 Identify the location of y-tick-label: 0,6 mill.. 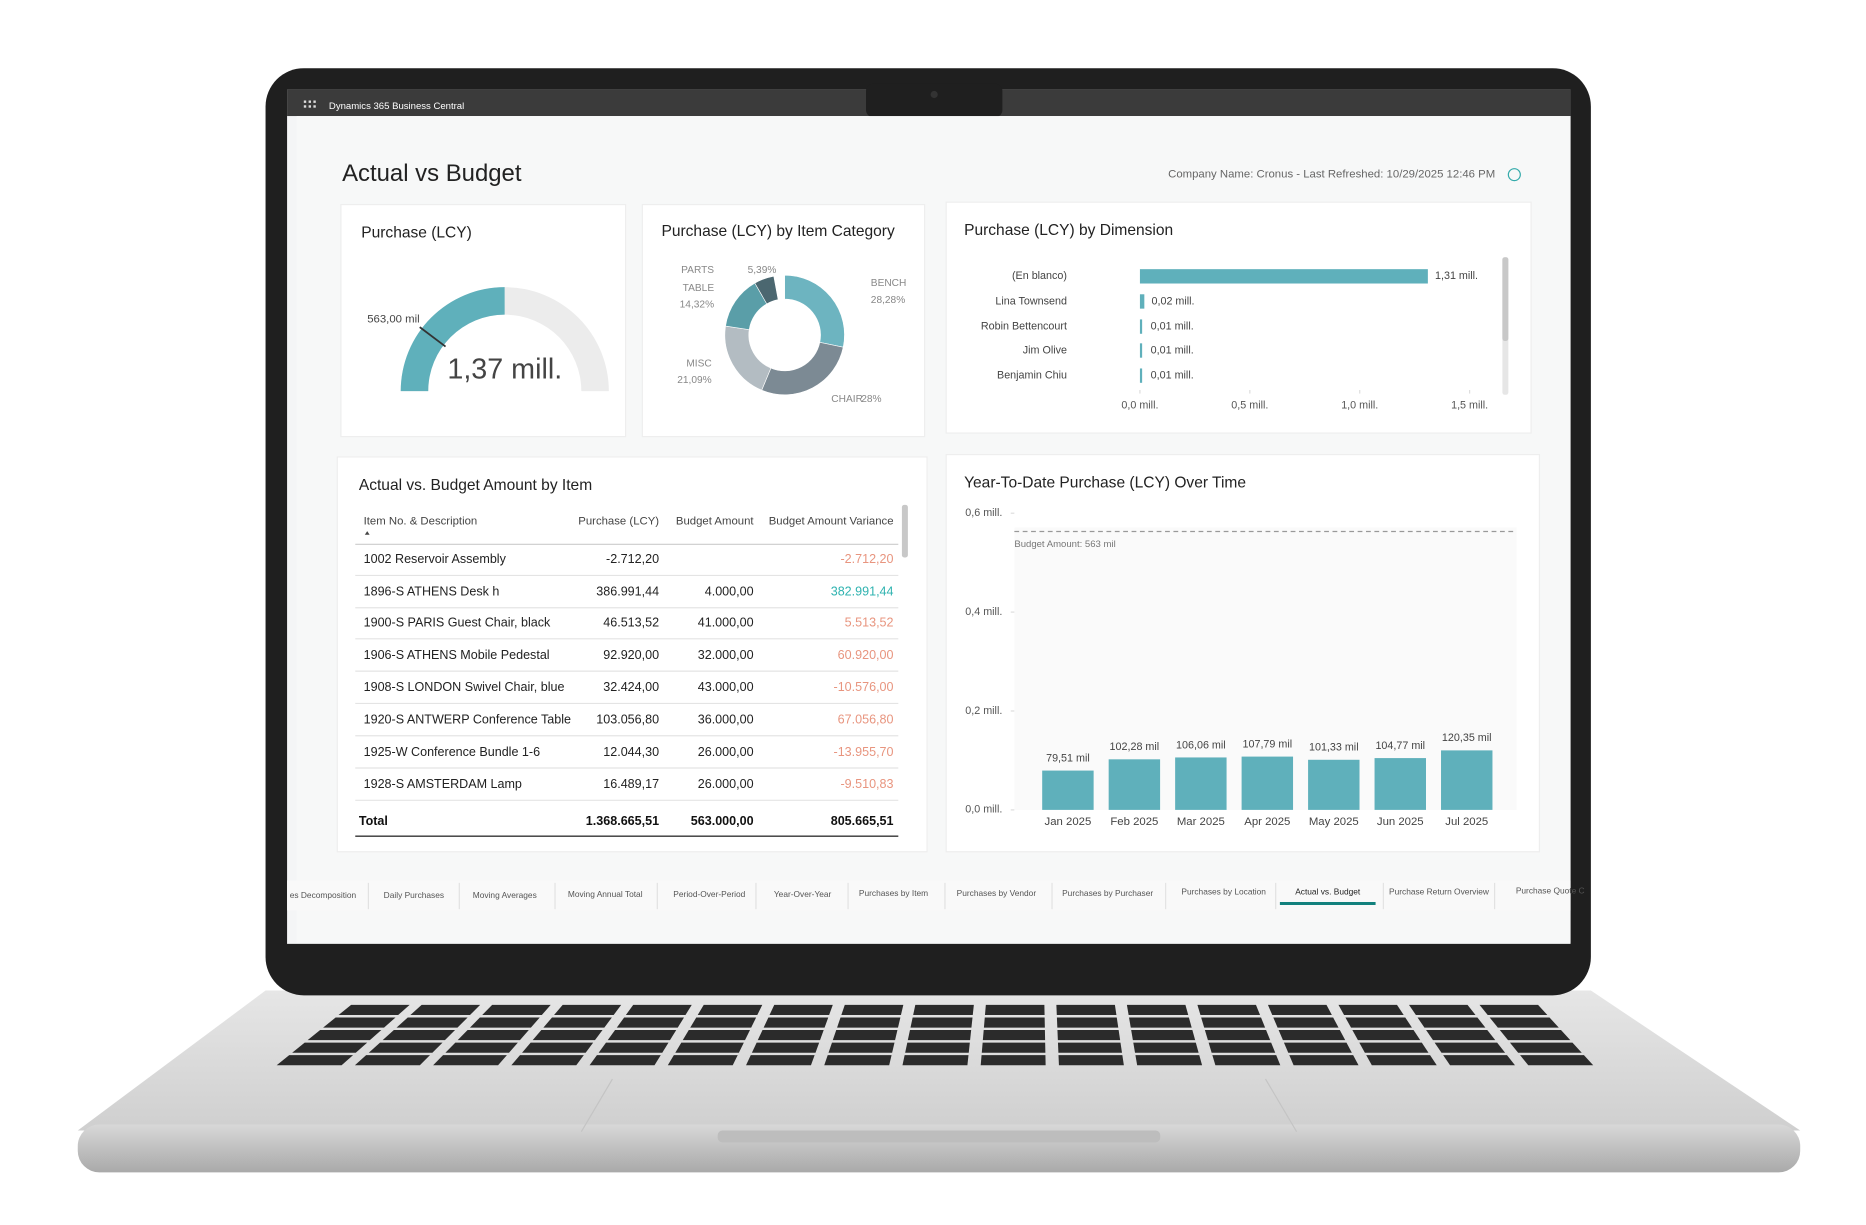
(983, 513).